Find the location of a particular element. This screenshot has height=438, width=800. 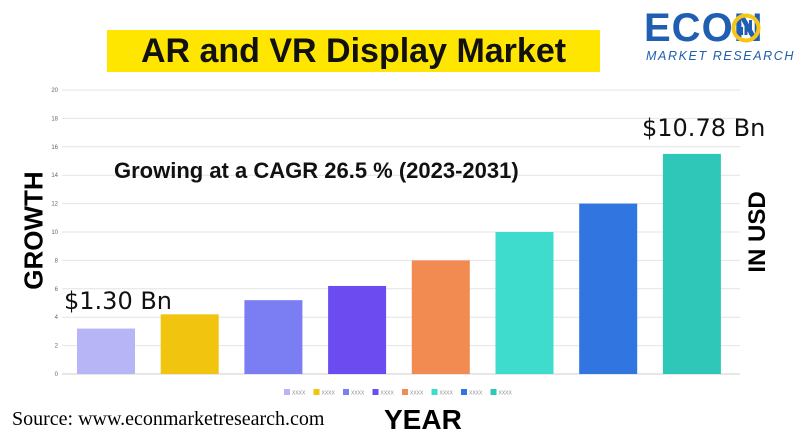

chart-title: AR and VR Display Market is located at coordinates (353, 50).